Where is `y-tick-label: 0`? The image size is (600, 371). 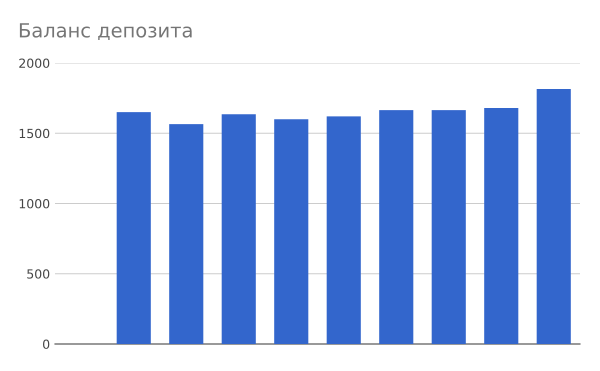
y-tick-label: 0 is located at coordinates (46, 344).